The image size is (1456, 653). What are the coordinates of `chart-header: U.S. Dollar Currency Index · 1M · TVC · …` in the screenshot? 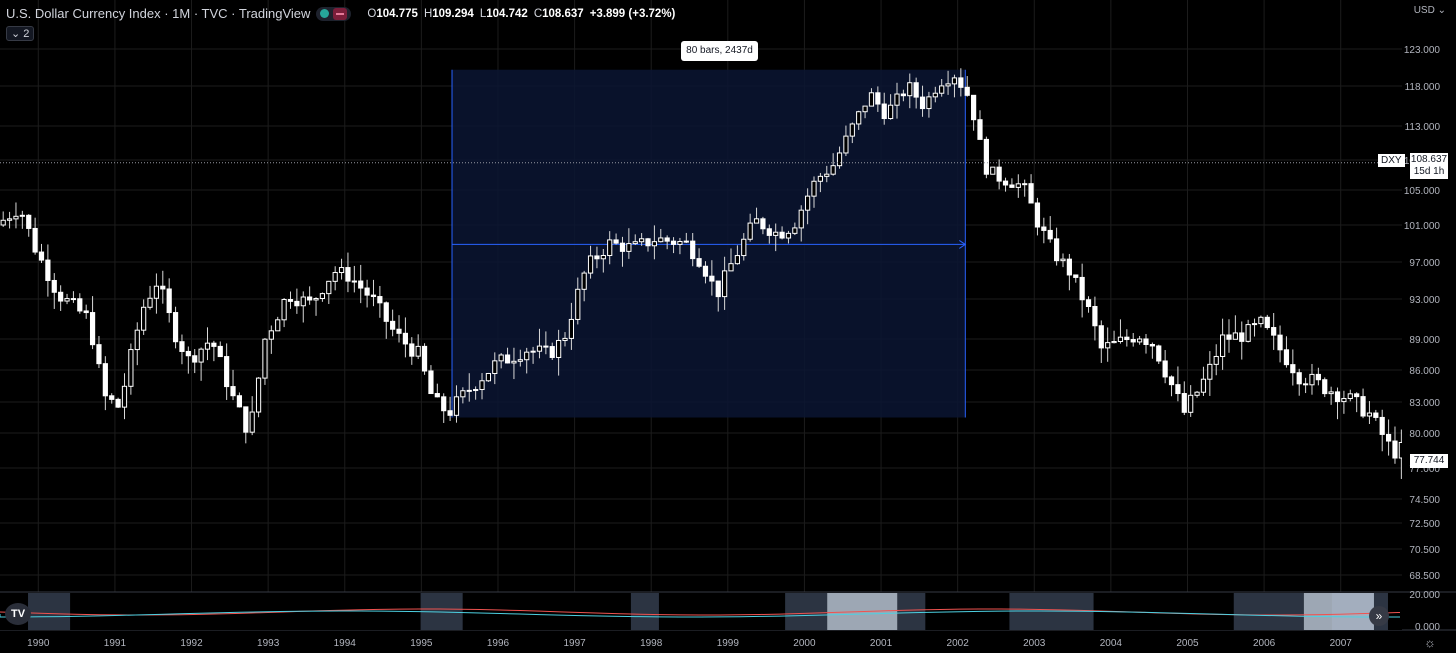 It's located at (340, 13).